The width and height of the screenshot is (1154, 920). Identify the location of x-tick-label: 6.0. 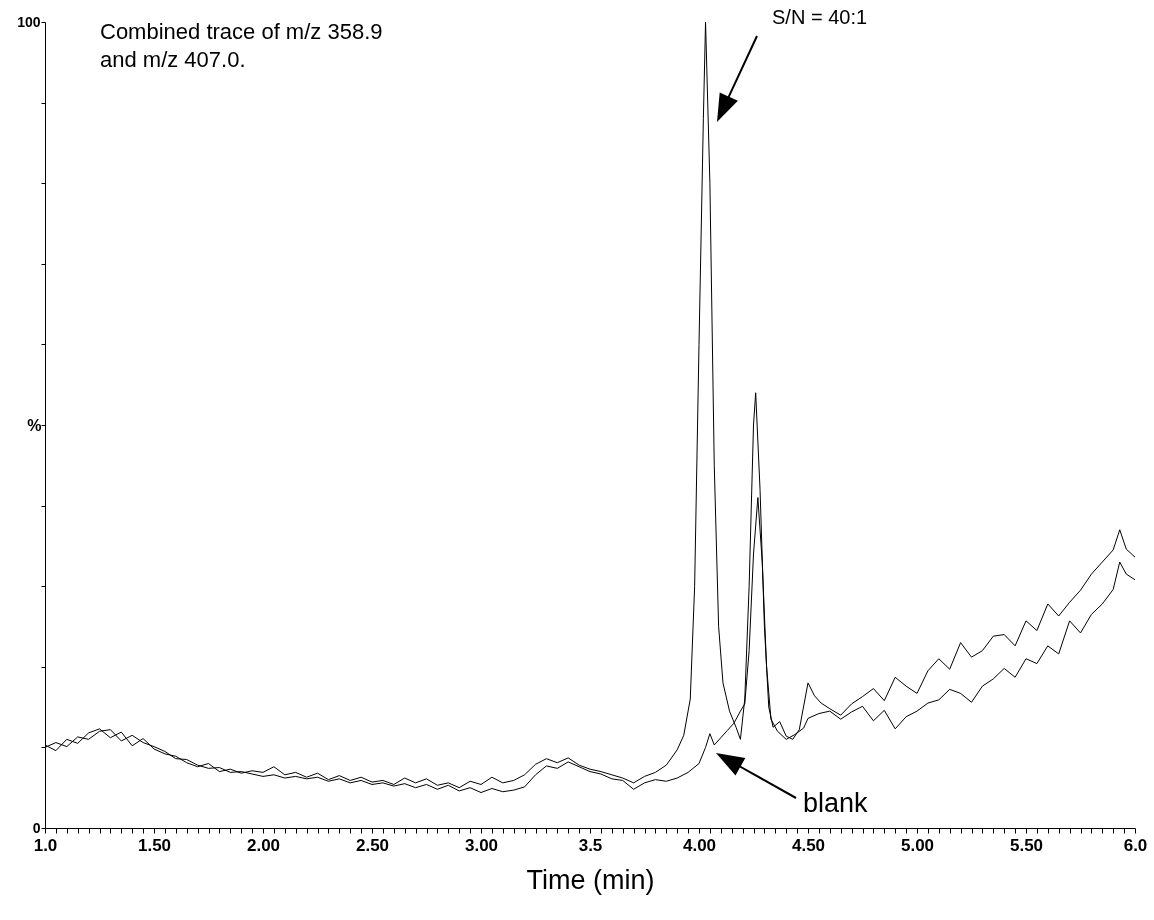
(1135, 845).